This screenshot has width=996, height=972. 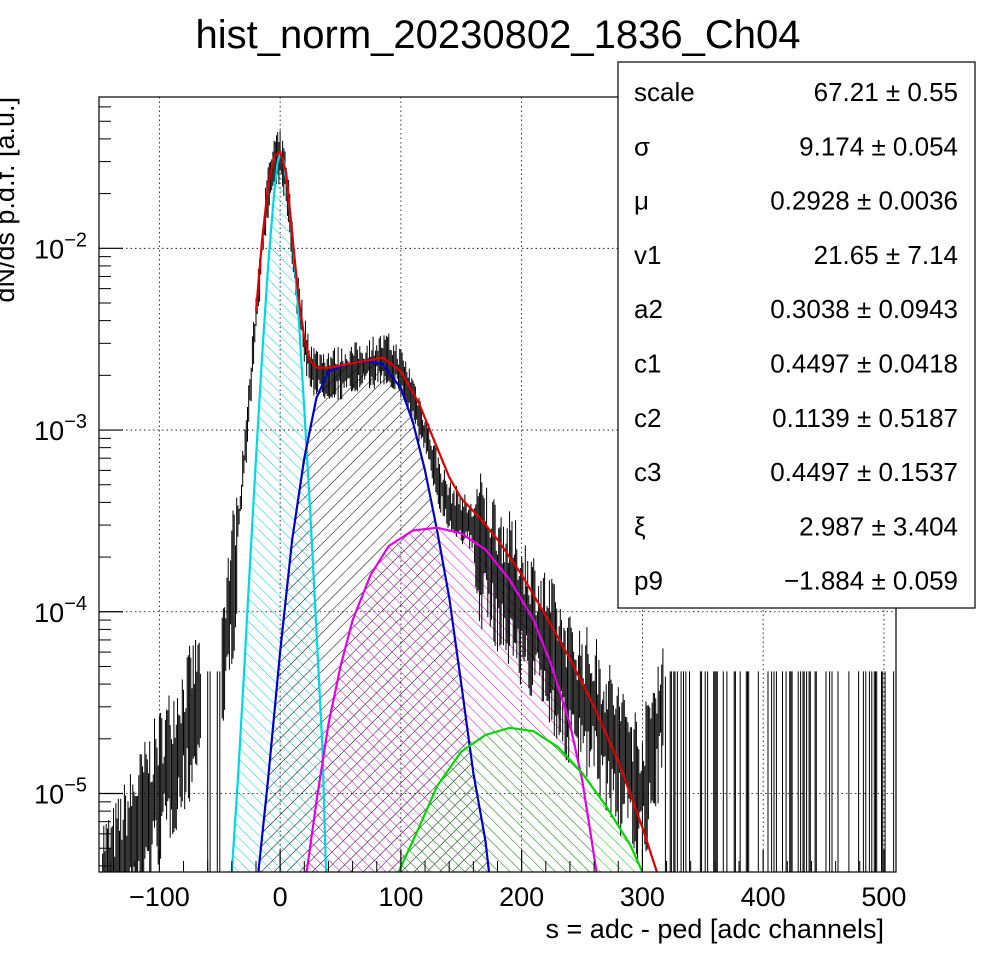 I want to click on stat-value: 9.174 ± 0.054, so click(x=878, y=146).